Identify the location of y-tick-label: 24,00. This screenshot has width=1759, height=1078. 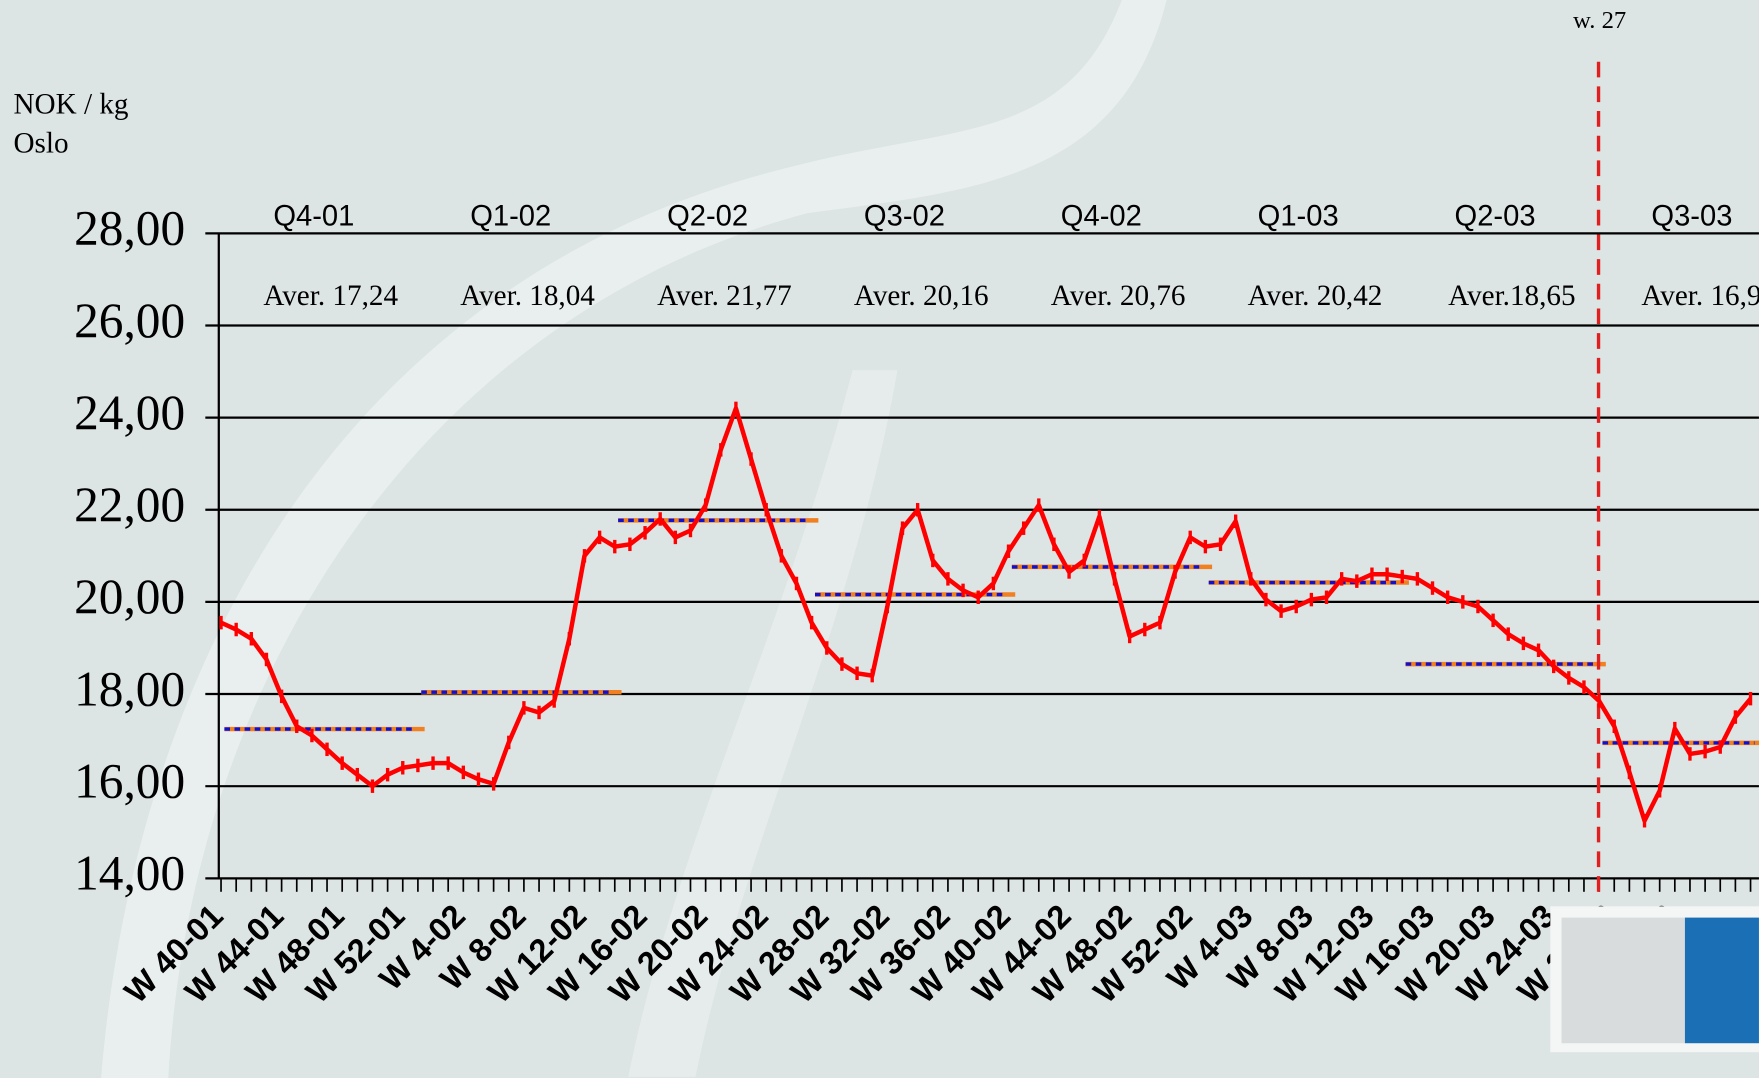
(129, 412).